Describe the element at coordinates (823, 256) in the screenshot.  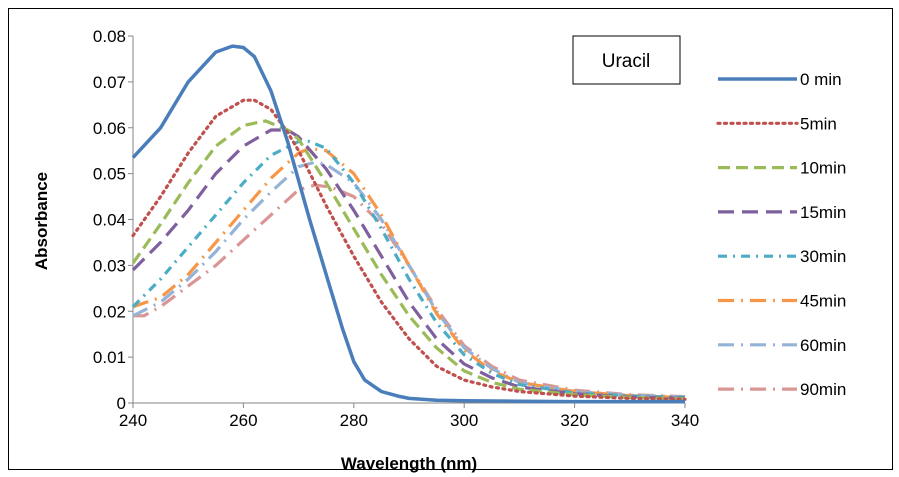
I see `legend-label: 30min` at that location.